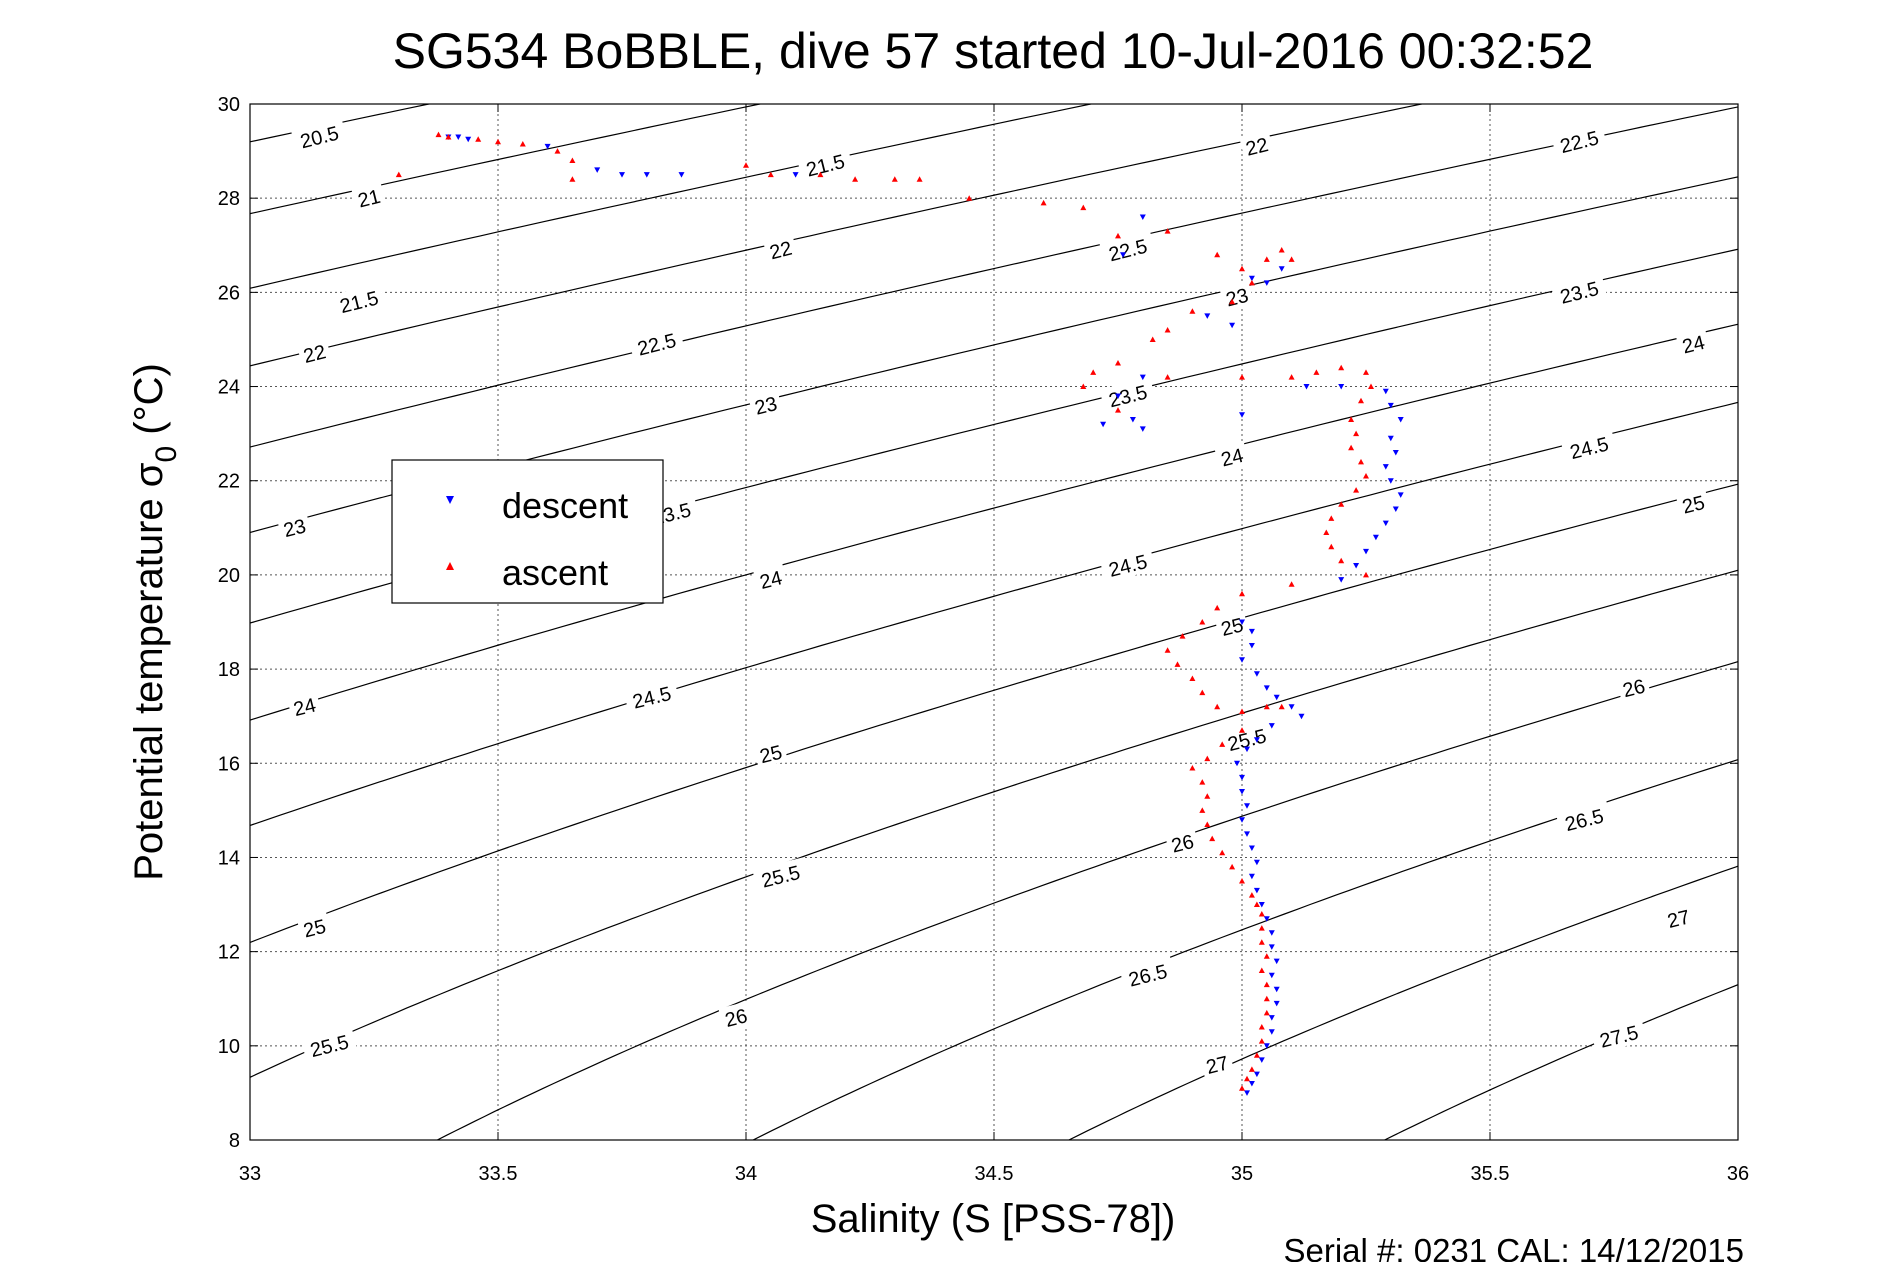 The height and width of the screenshot is (1262, 1891). What do you see at coordinates (565, 505) in the screenshot?
I see `legend-descent-label: descent` at bounding box center [565, 505].